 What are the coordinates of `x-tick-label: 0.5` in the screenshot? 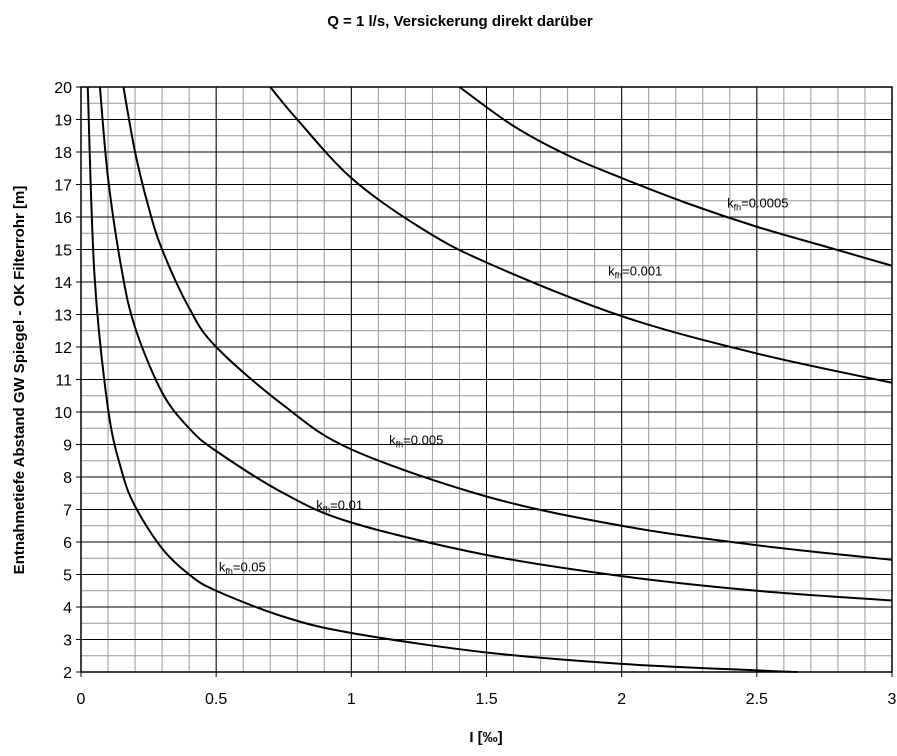 It's located at (216, 699).